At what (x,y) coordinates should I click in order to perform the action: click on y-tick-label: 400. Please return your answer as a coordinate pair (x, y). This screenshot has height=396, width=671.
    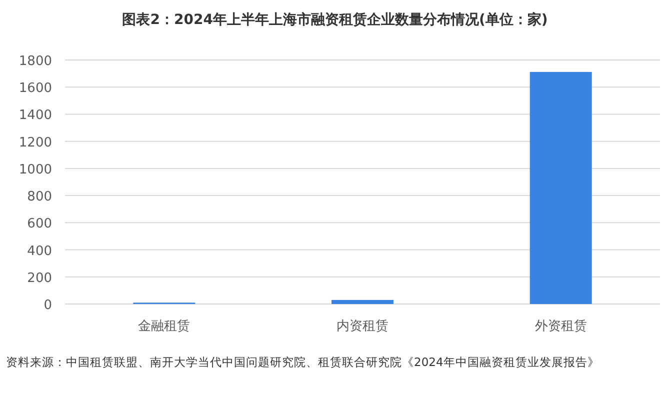
    Looking at the image, I should click on (39, 251).